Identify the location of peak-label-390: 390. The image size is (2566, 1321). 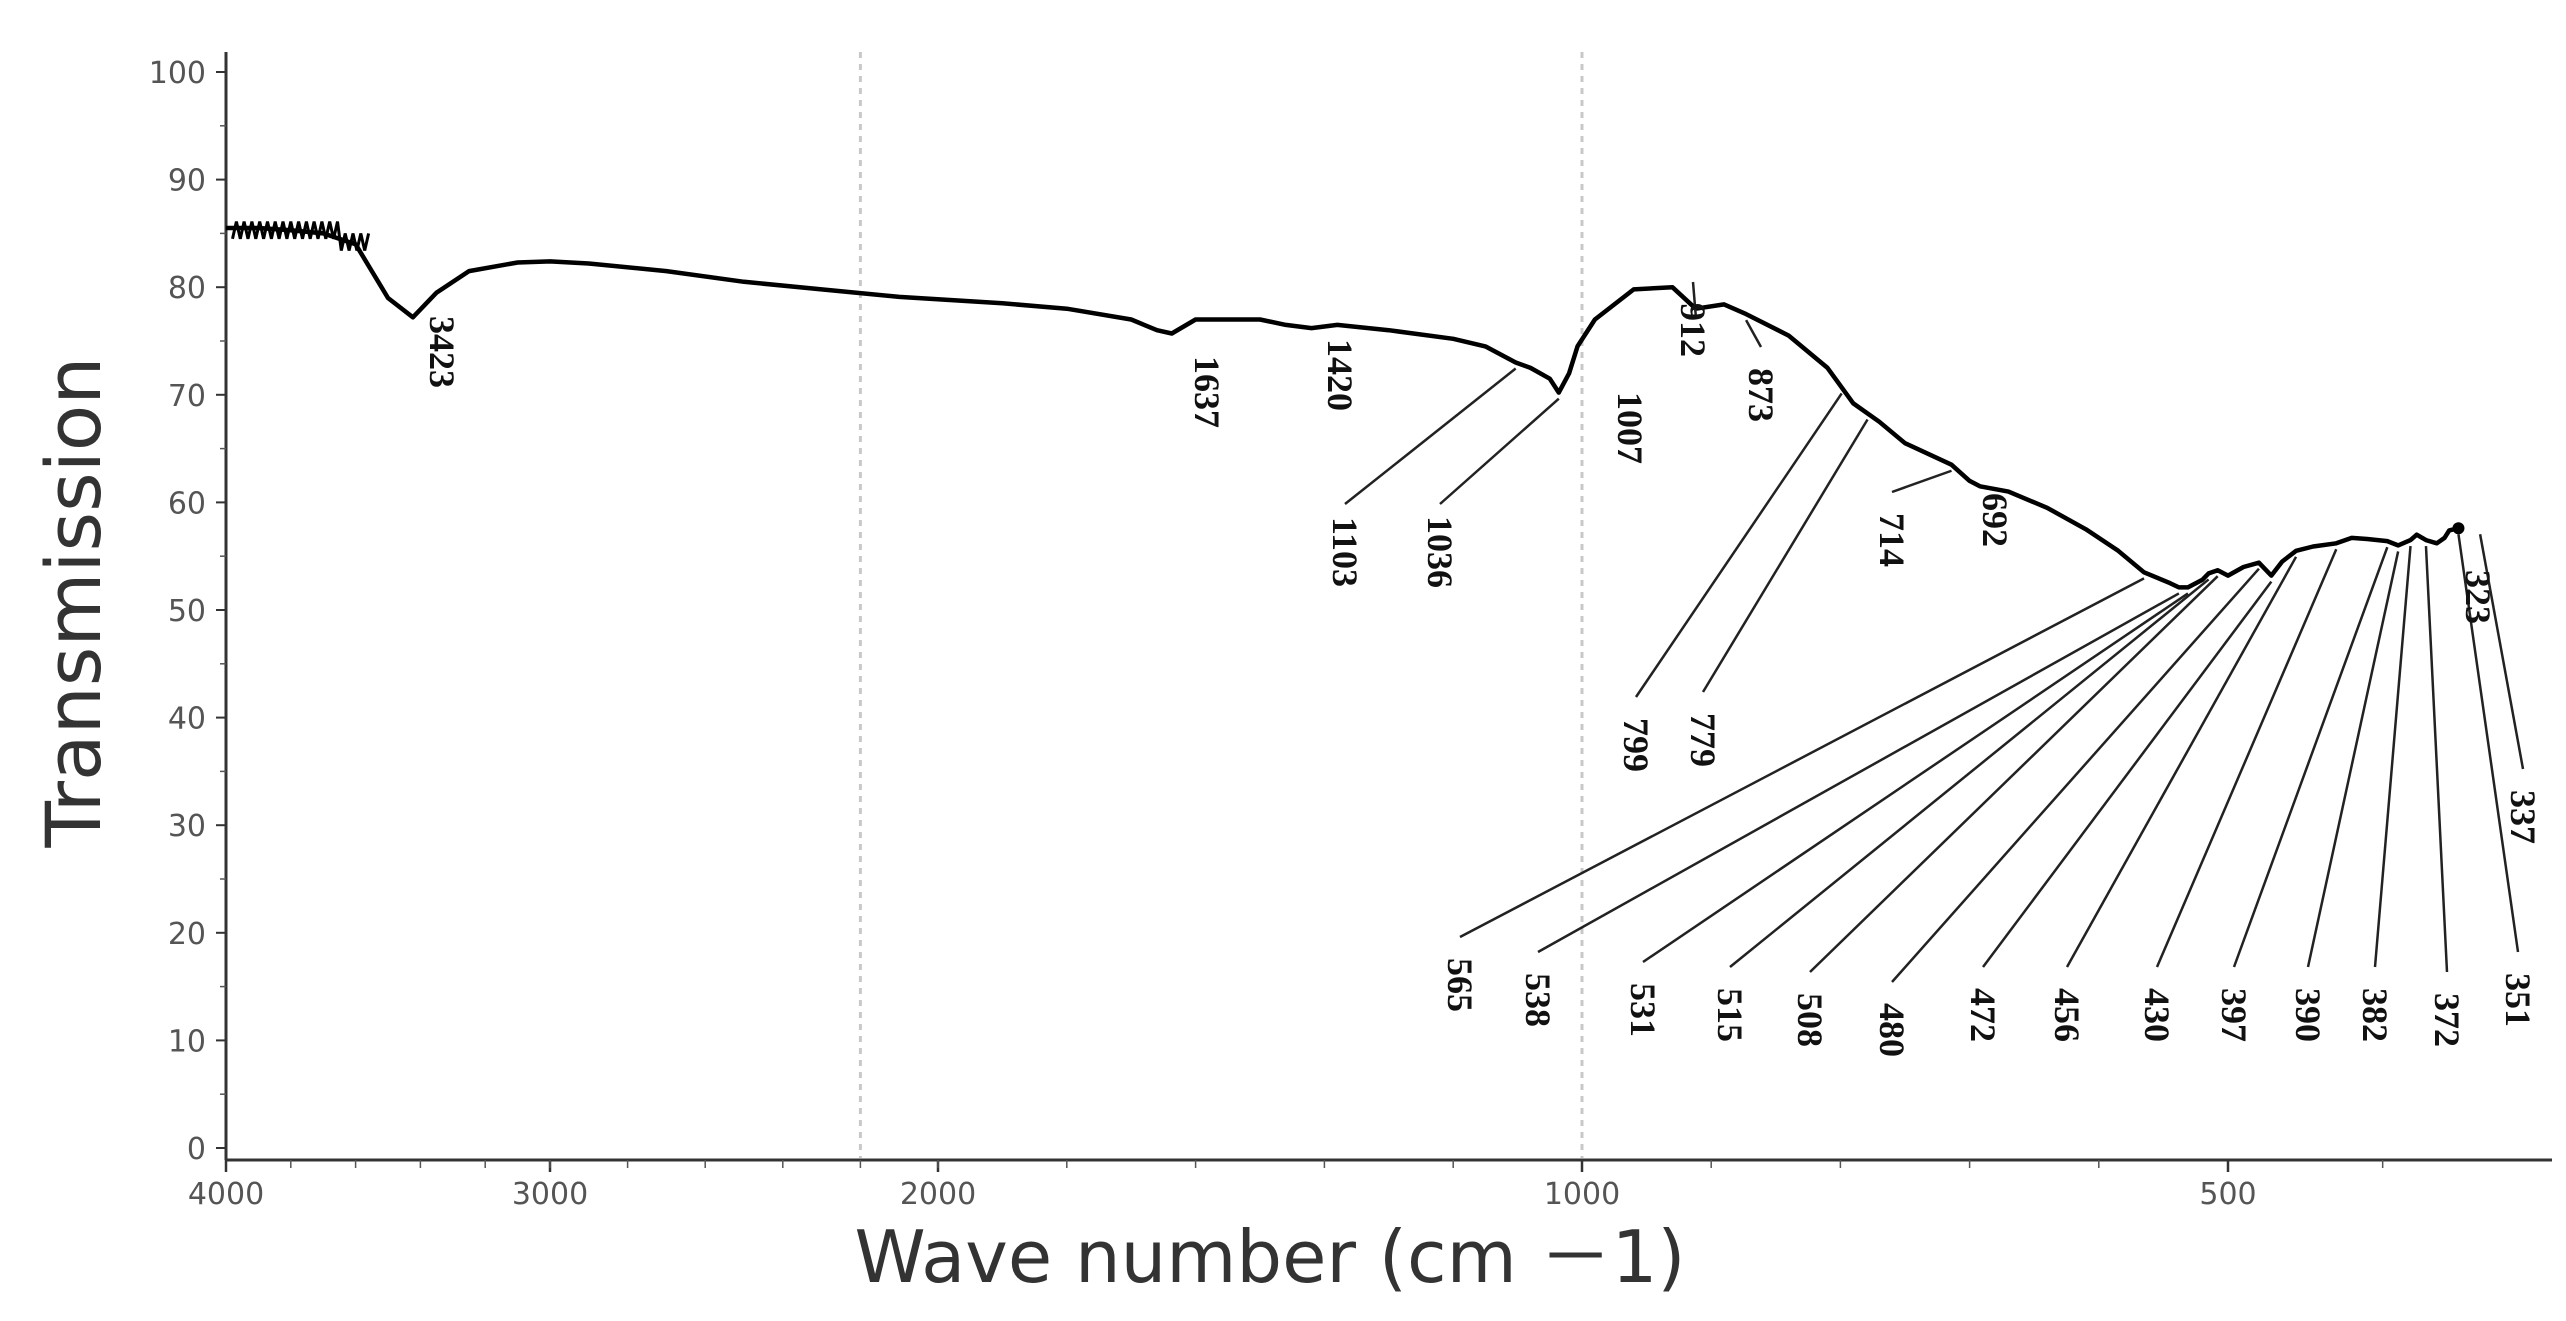
(2308, 1015).